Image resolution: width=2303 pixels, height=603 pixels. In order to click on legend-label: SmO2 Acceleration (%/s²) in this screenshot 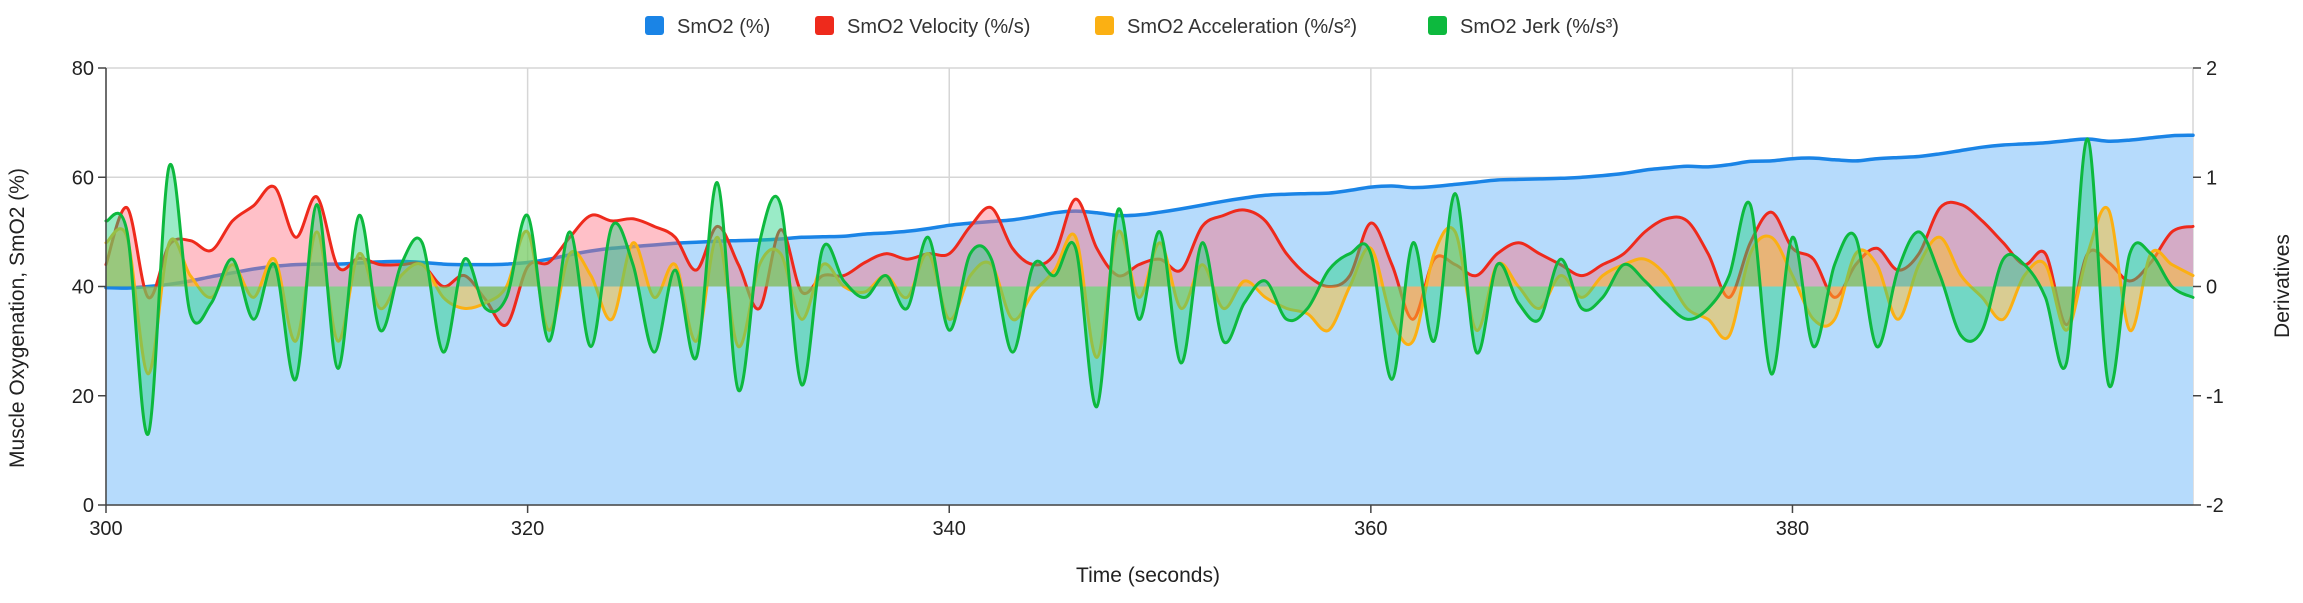, I will do `click(1242, 27)`.